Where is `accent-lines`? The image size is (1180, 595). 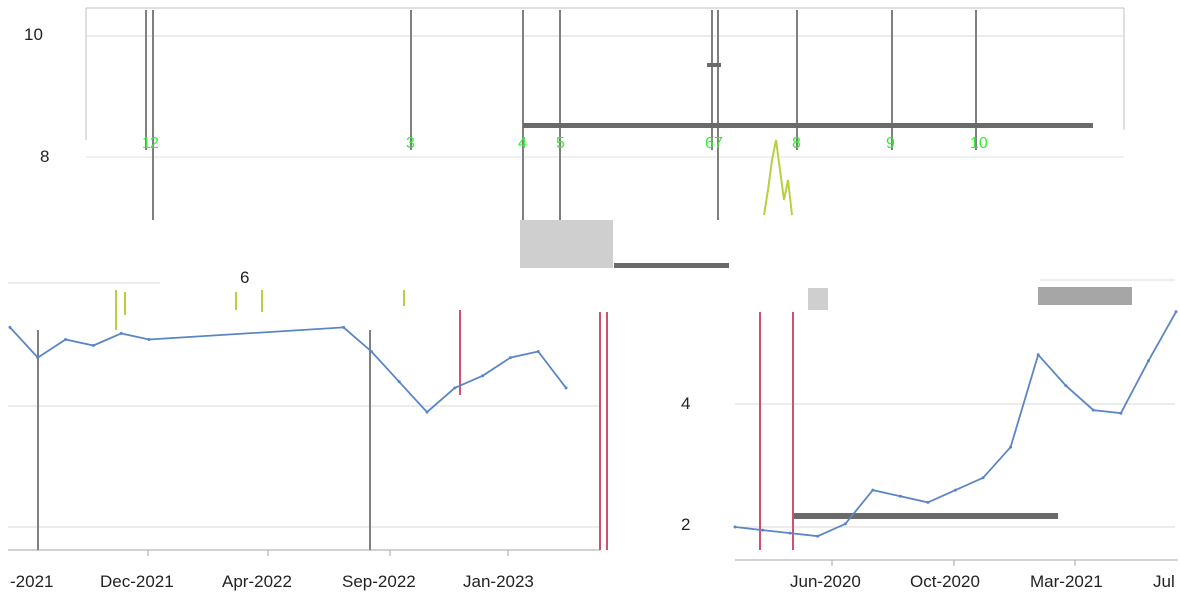
accent-lines is located at coordinates (626, 430).